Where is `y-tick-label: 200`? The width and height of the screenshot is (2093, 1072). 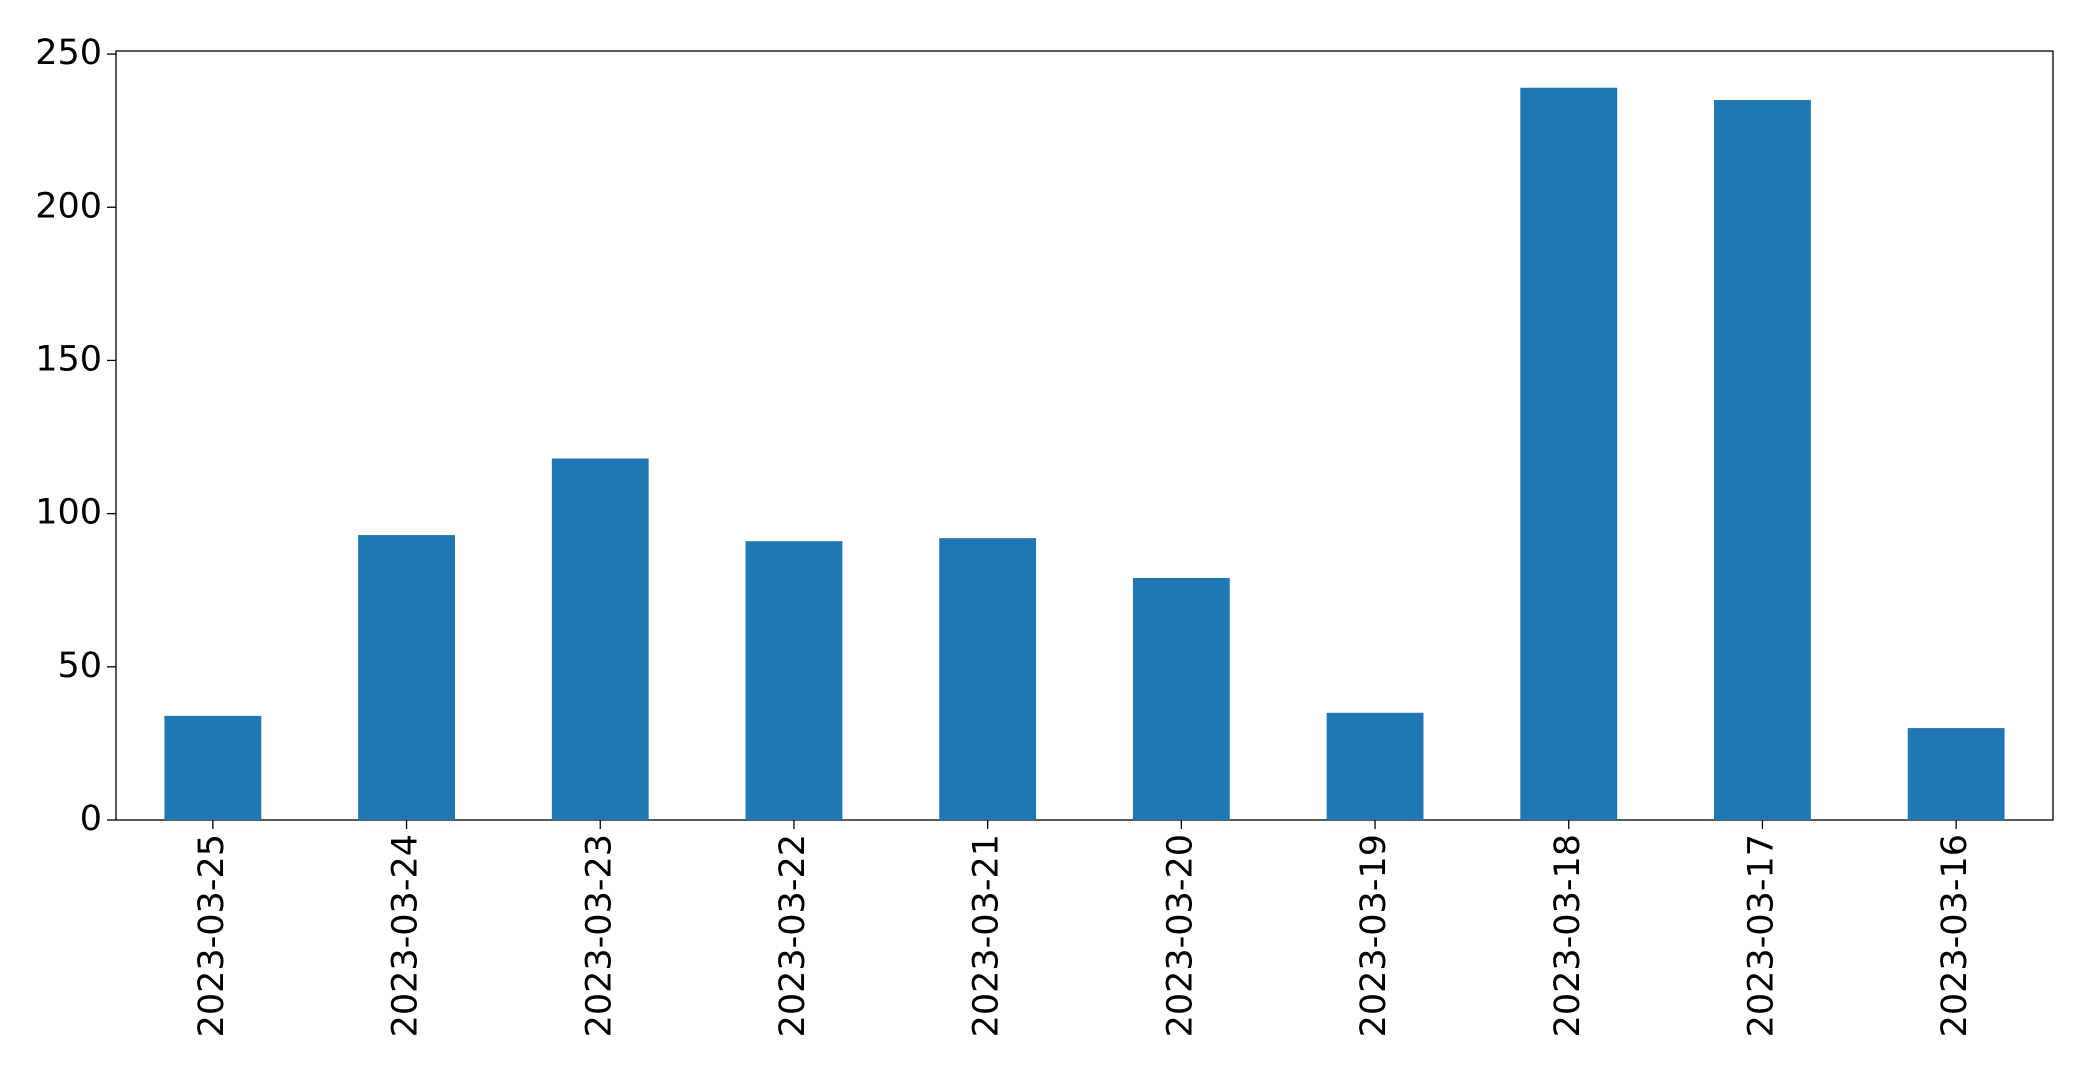
y-tick-label: 200 is located at coordinates (68, 206).